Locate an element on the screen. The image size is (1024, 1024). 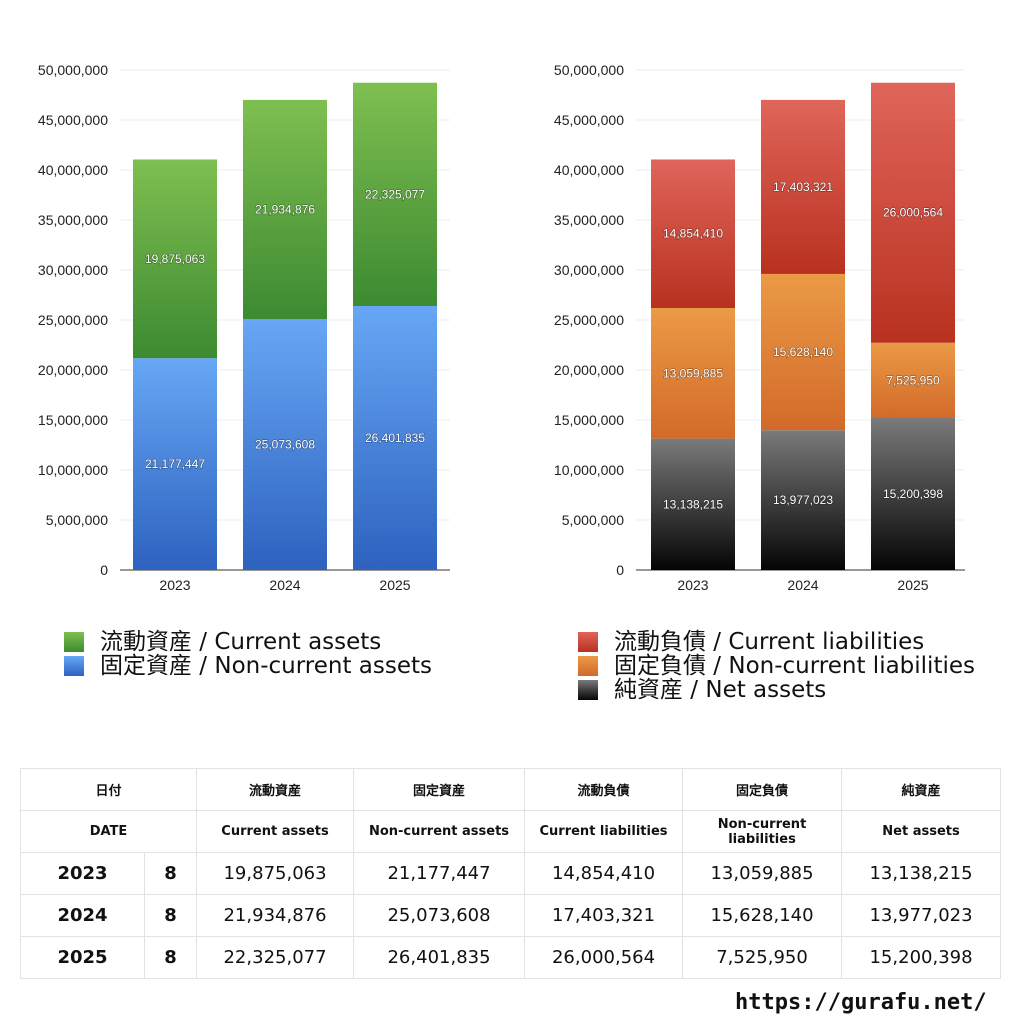
bar-value-label: 15,200,398 is located at coordinates (913, 494).